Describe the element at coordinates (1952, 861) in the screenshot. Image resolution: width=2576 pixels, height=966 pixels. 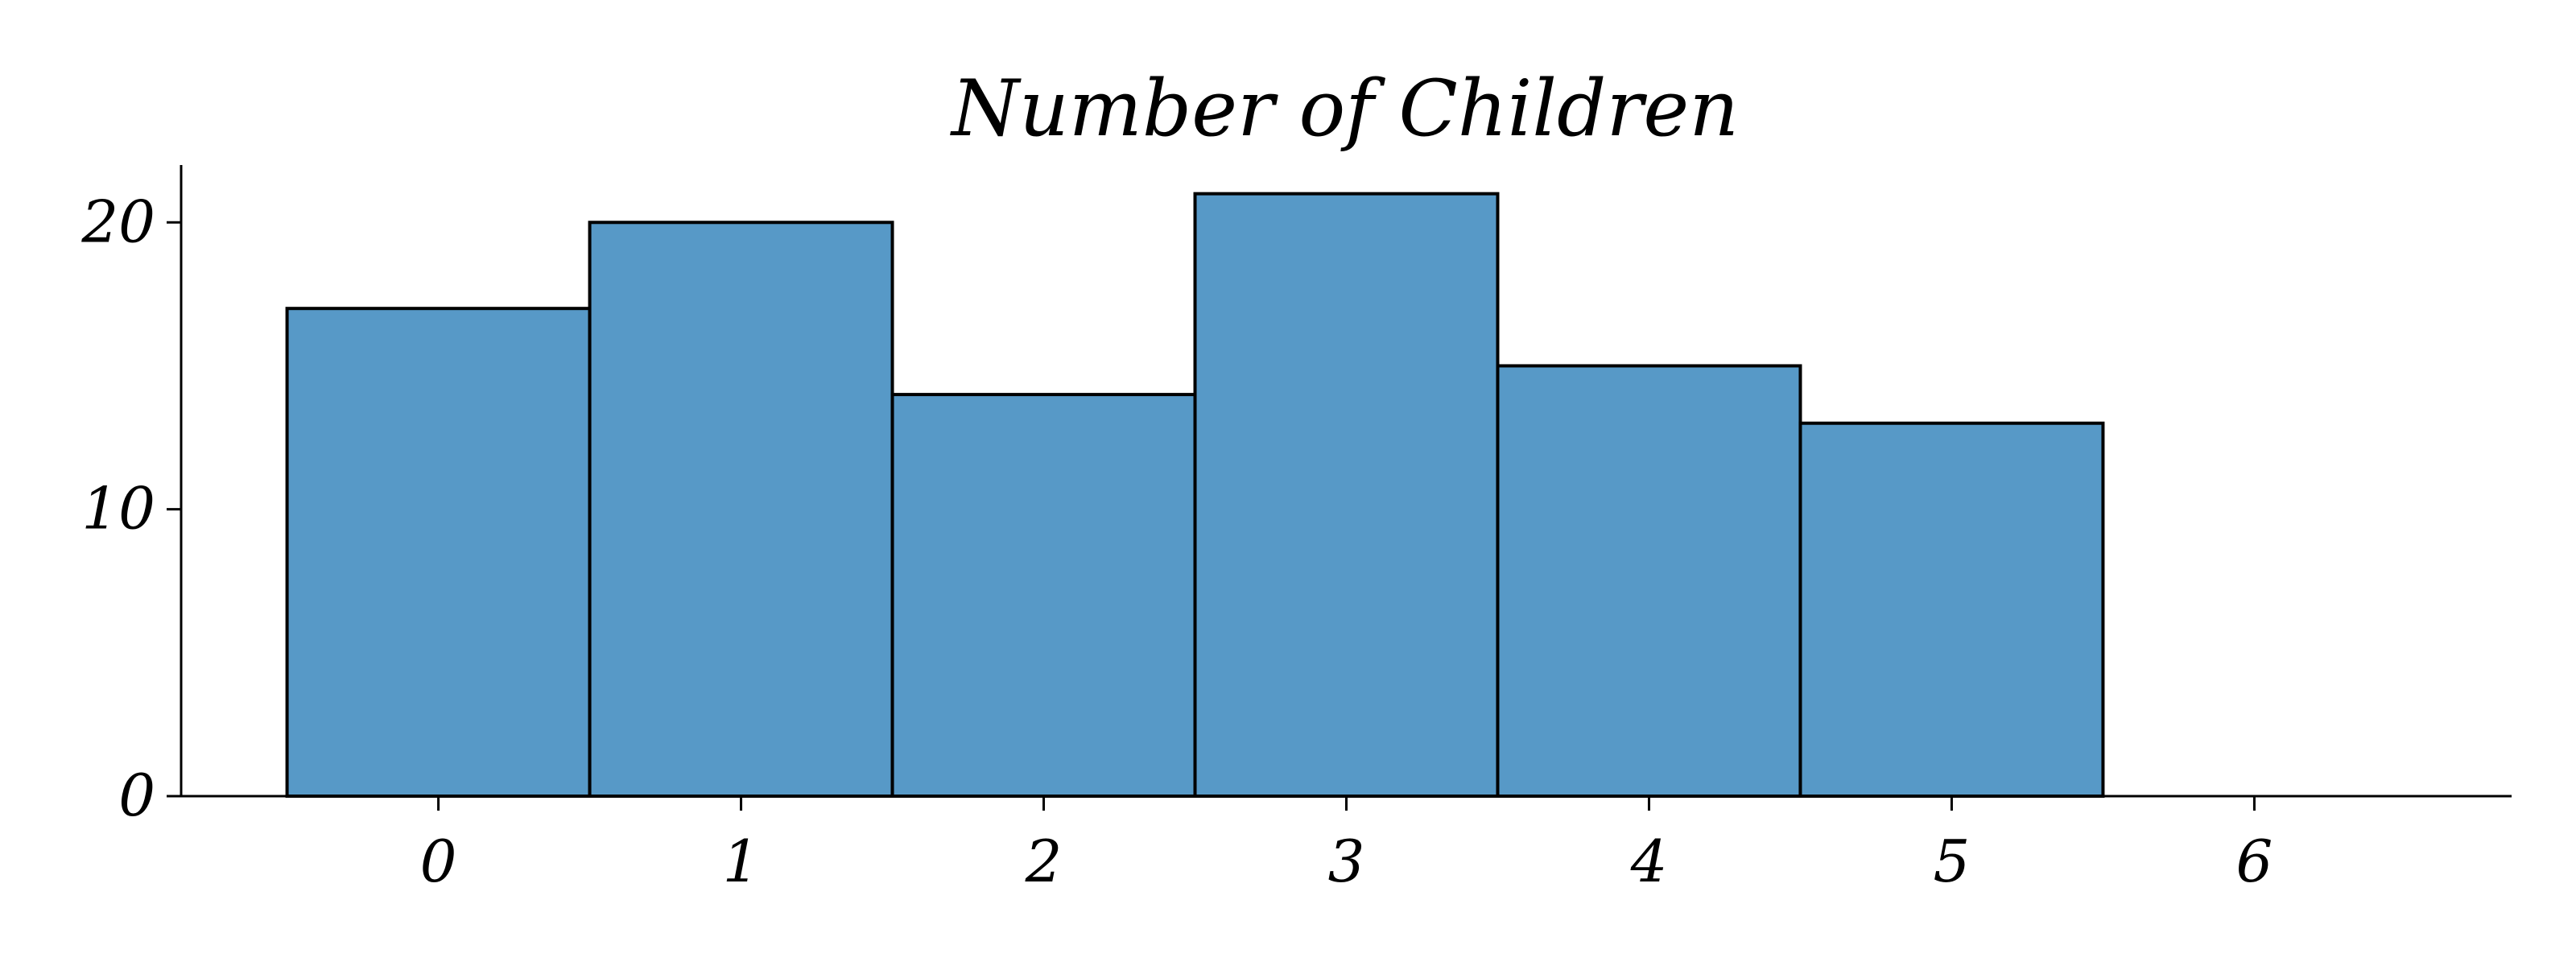
I see `x-tick-label: 5` at that location.